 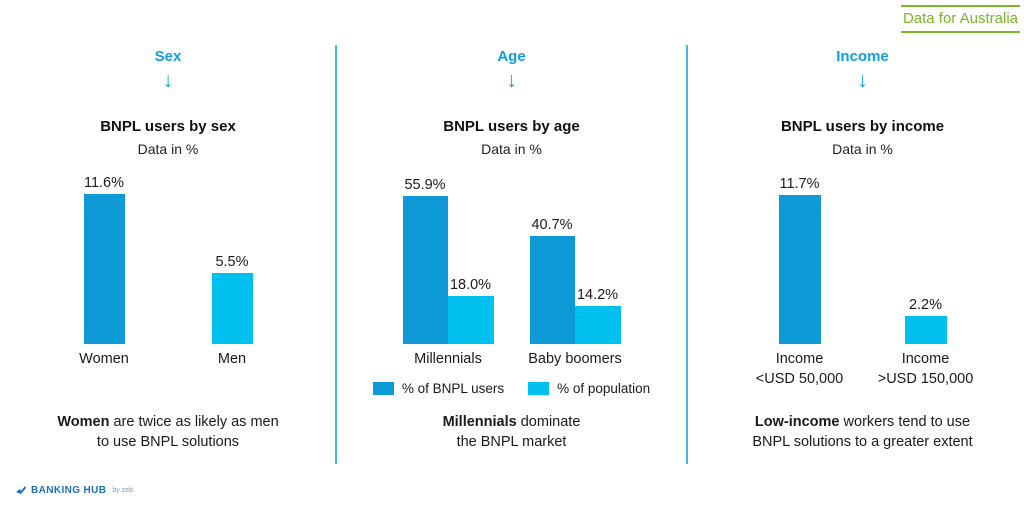 What do you see at coordinates (511, 126) in the screenshot?
I see `chart-title-age: BNPL users by age` at bounding box center [511, 126].